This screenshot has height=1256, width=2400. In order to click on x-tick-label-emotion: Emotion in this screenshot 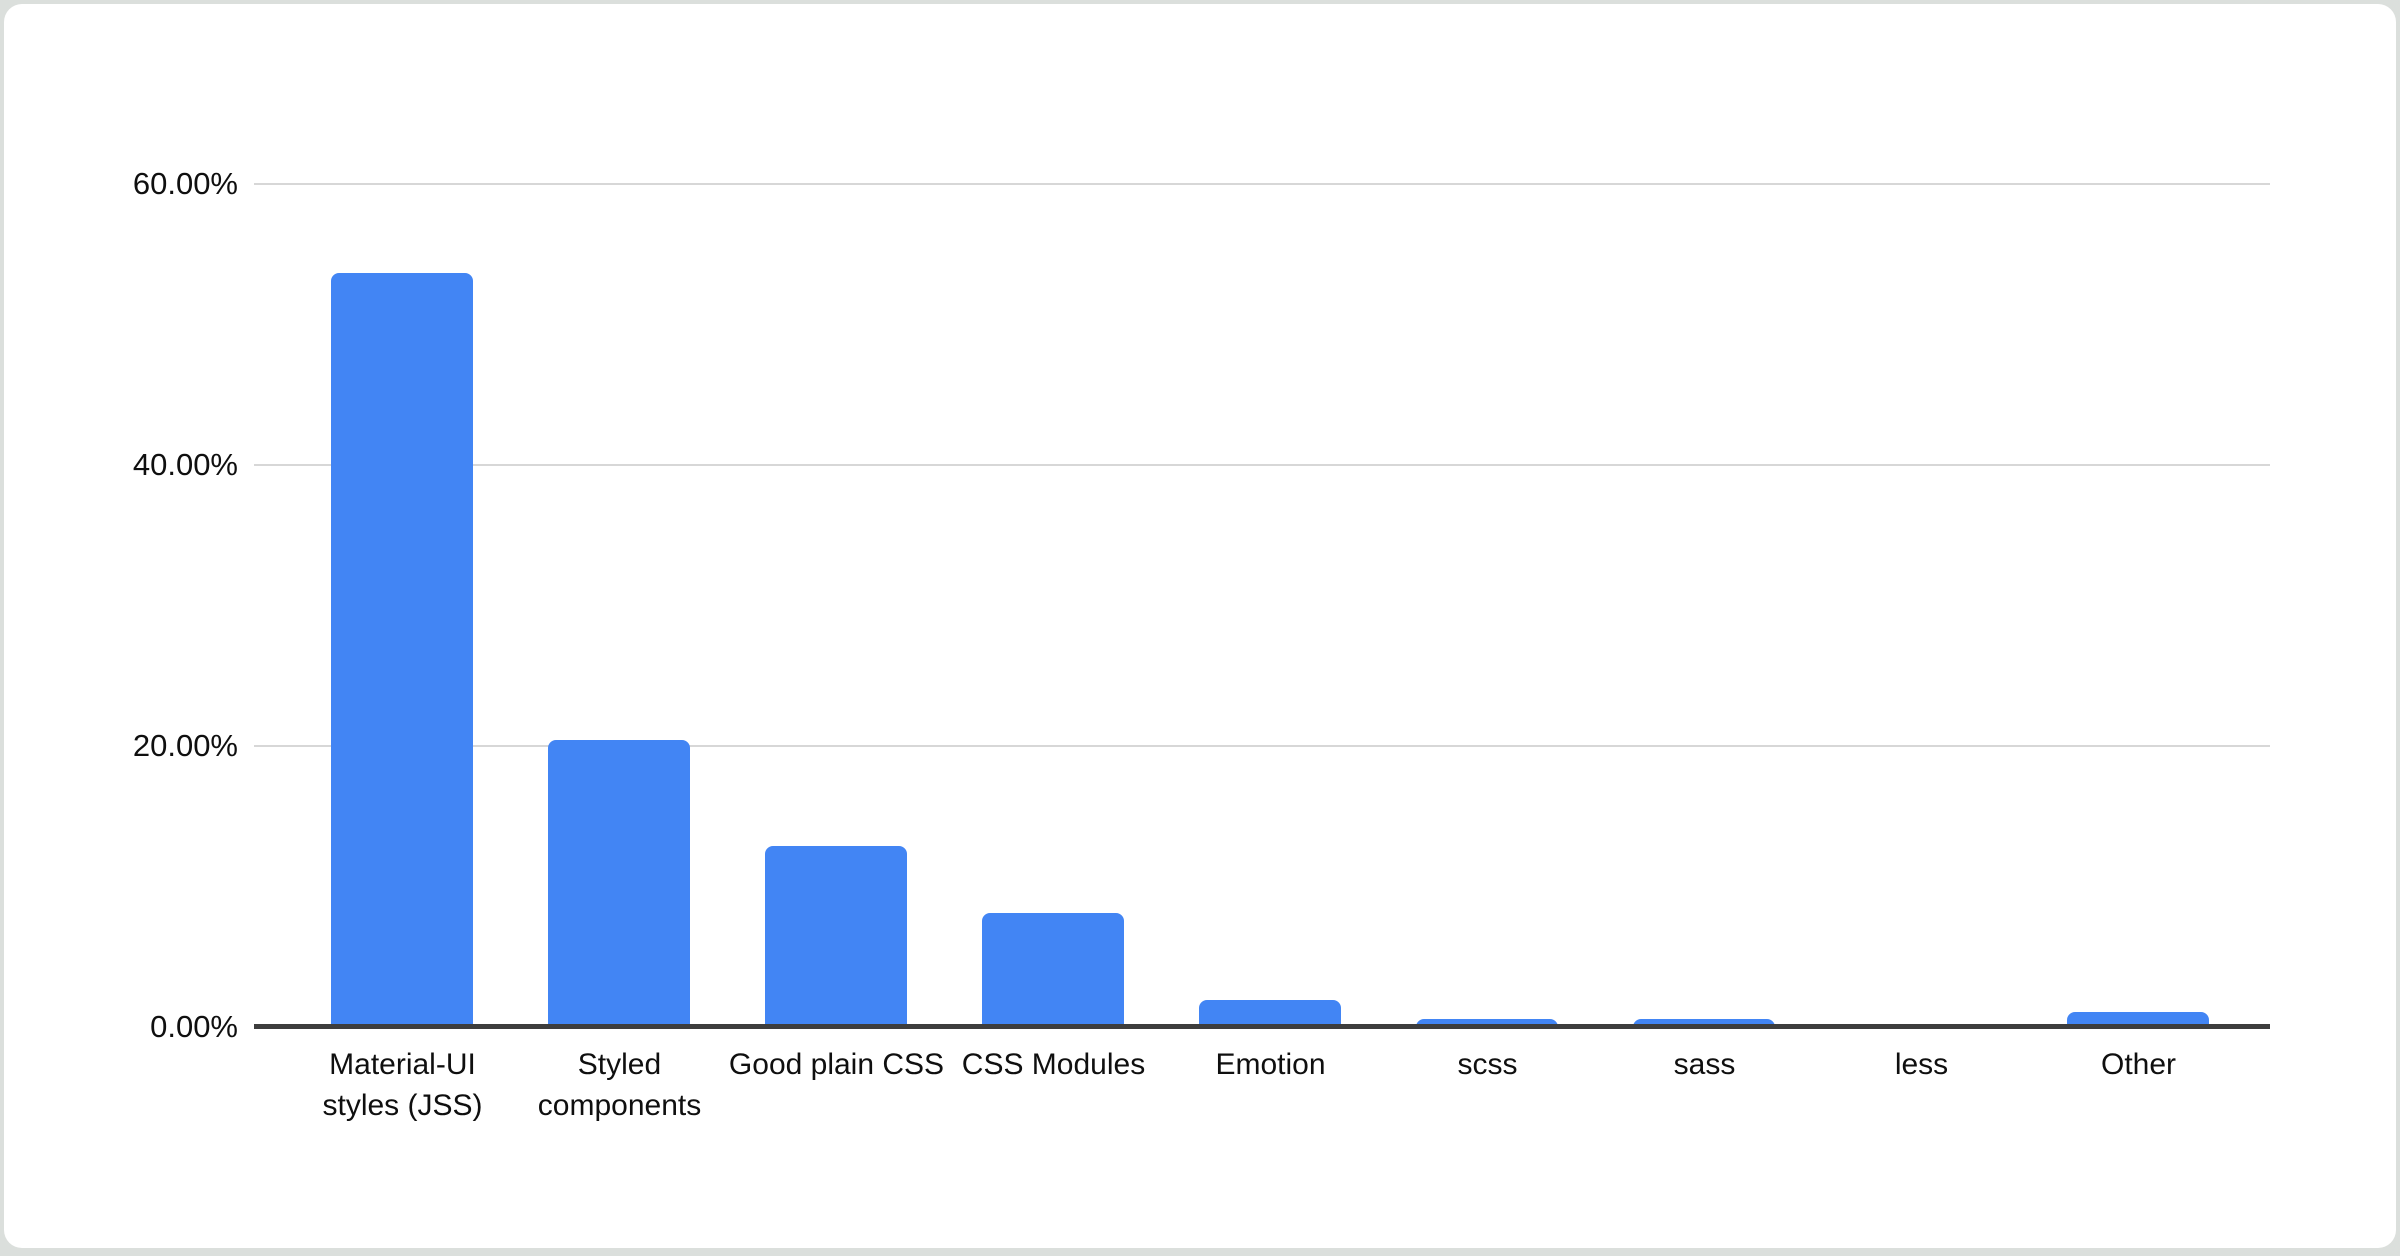, I will do `click(1270, 1064)`.